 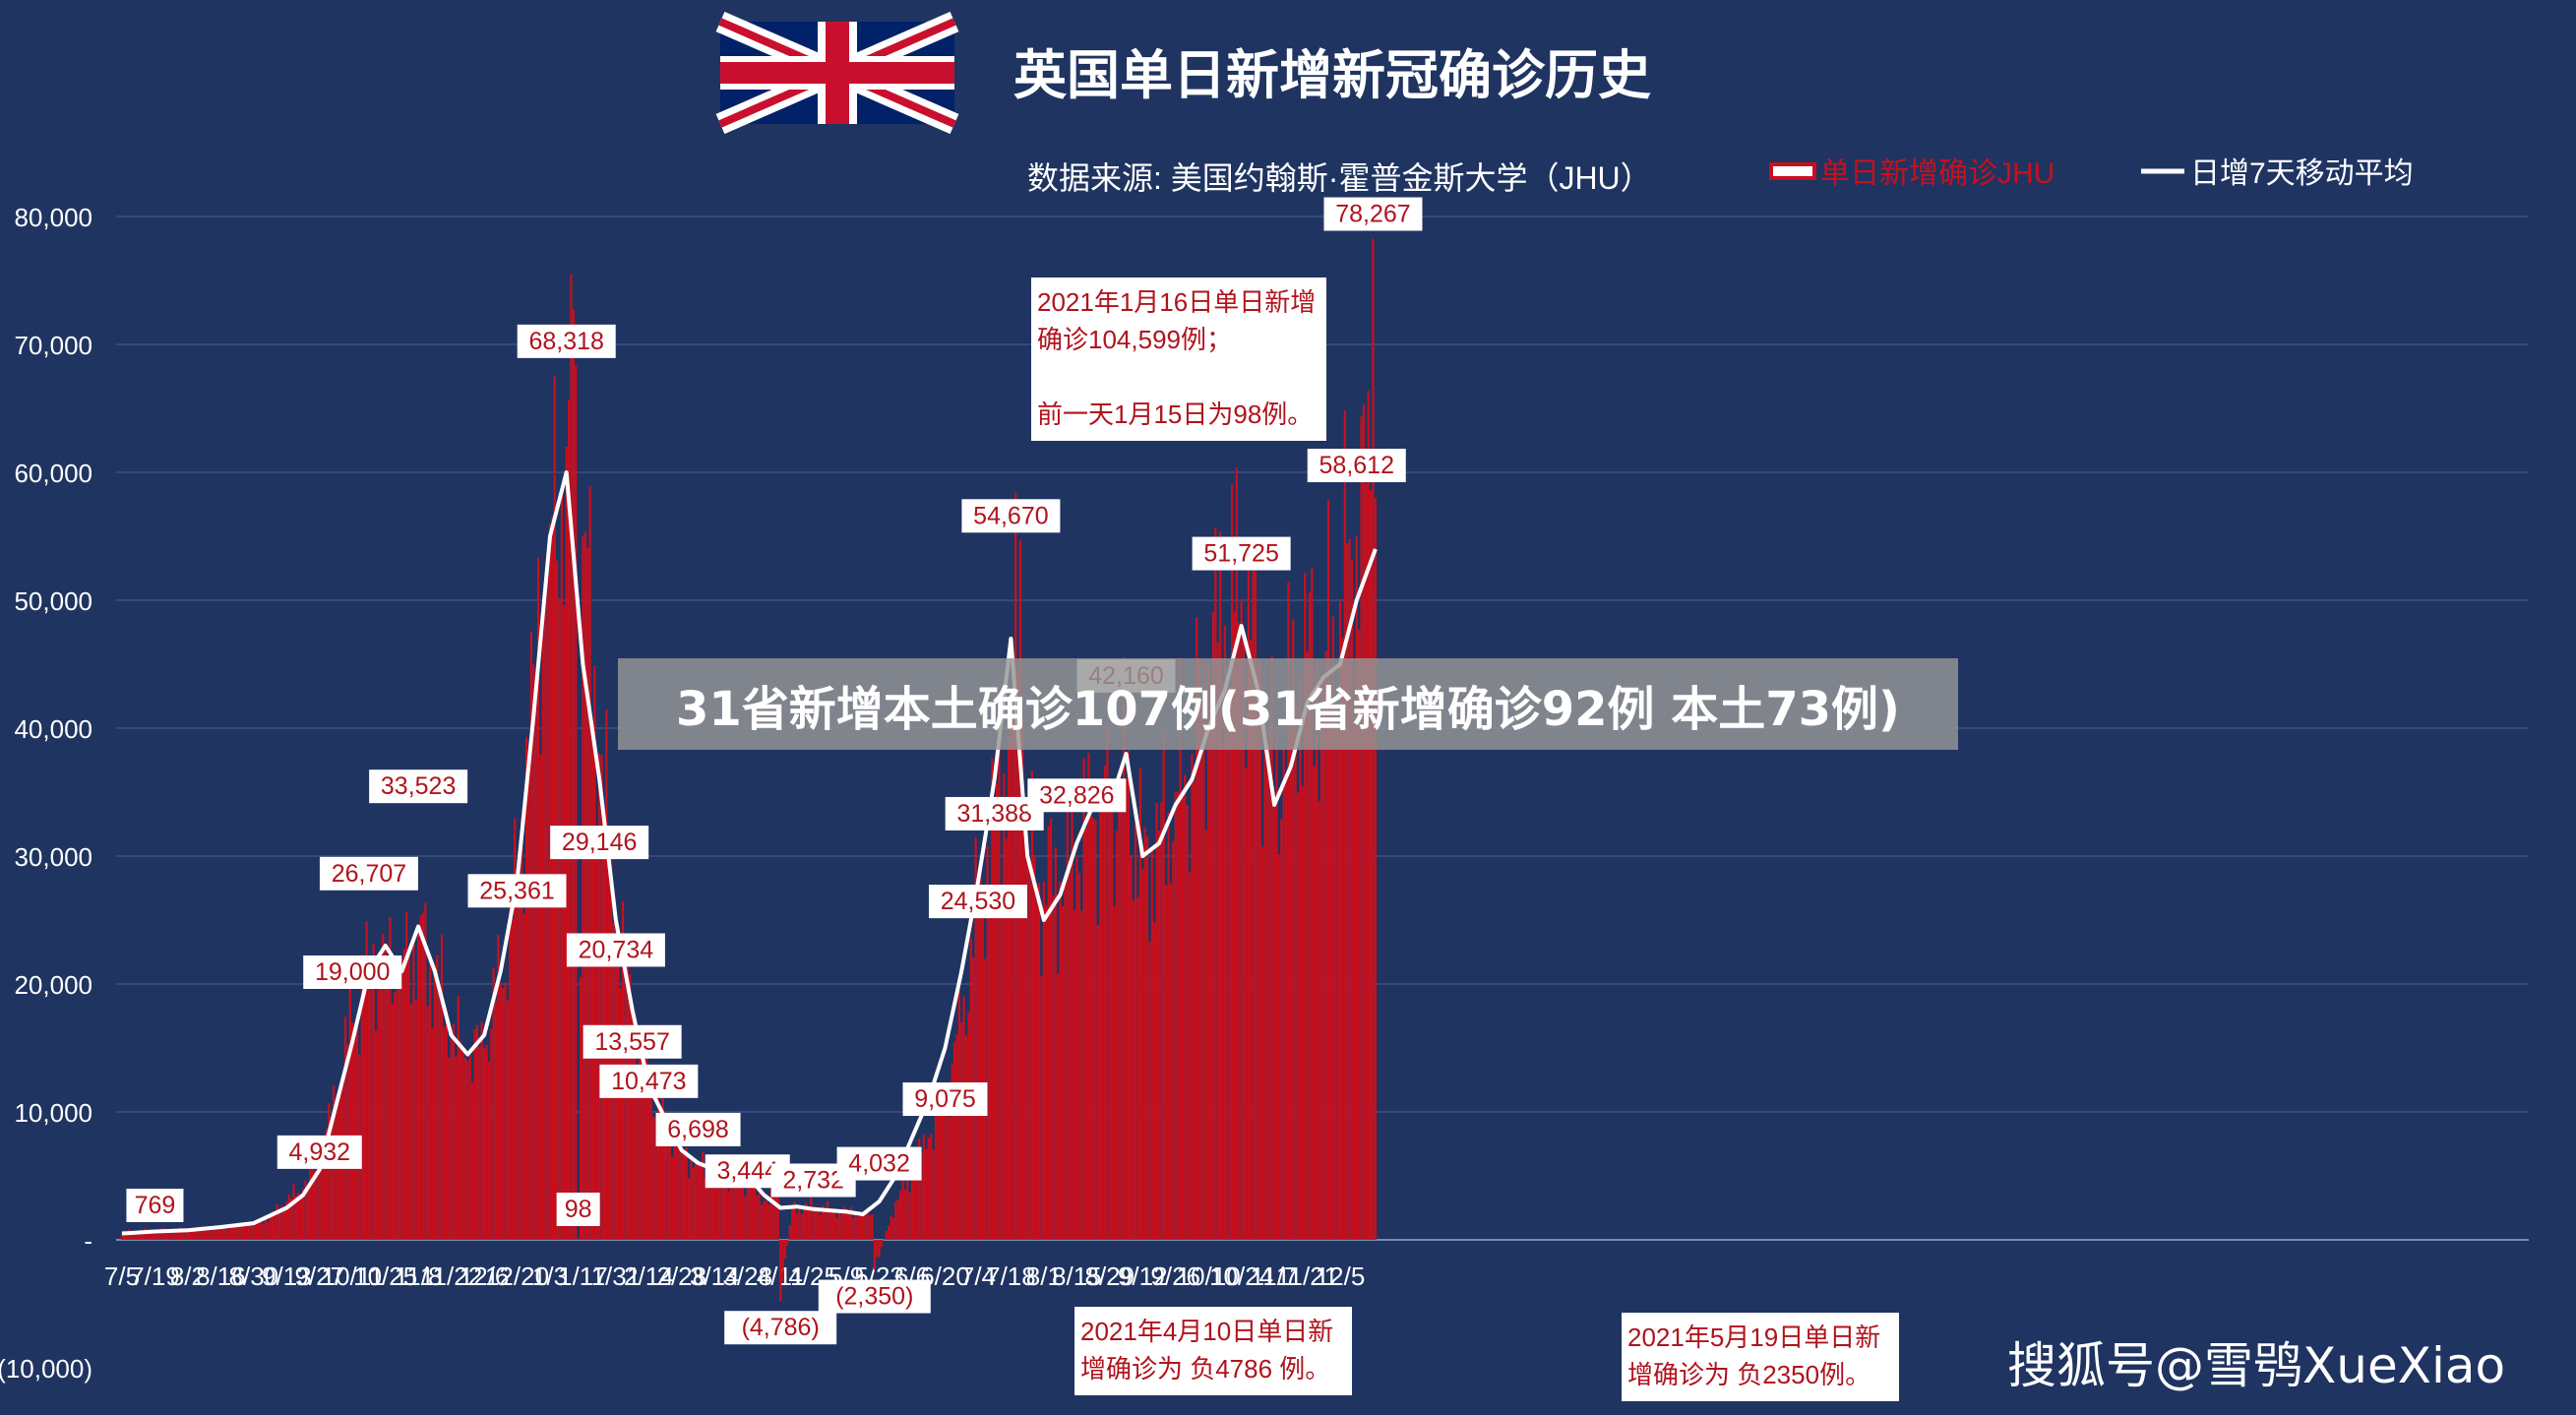 What do you see at coordinates (53, 473) in the screenshot?
I see `y-tick-label: 60,000` at bounding box center [53, 473].